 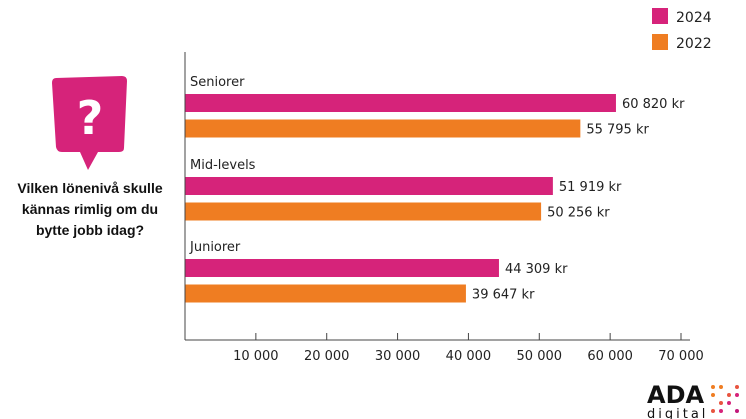 I want to click on data-label: 50 256 kr, so click(x=578, y=213).